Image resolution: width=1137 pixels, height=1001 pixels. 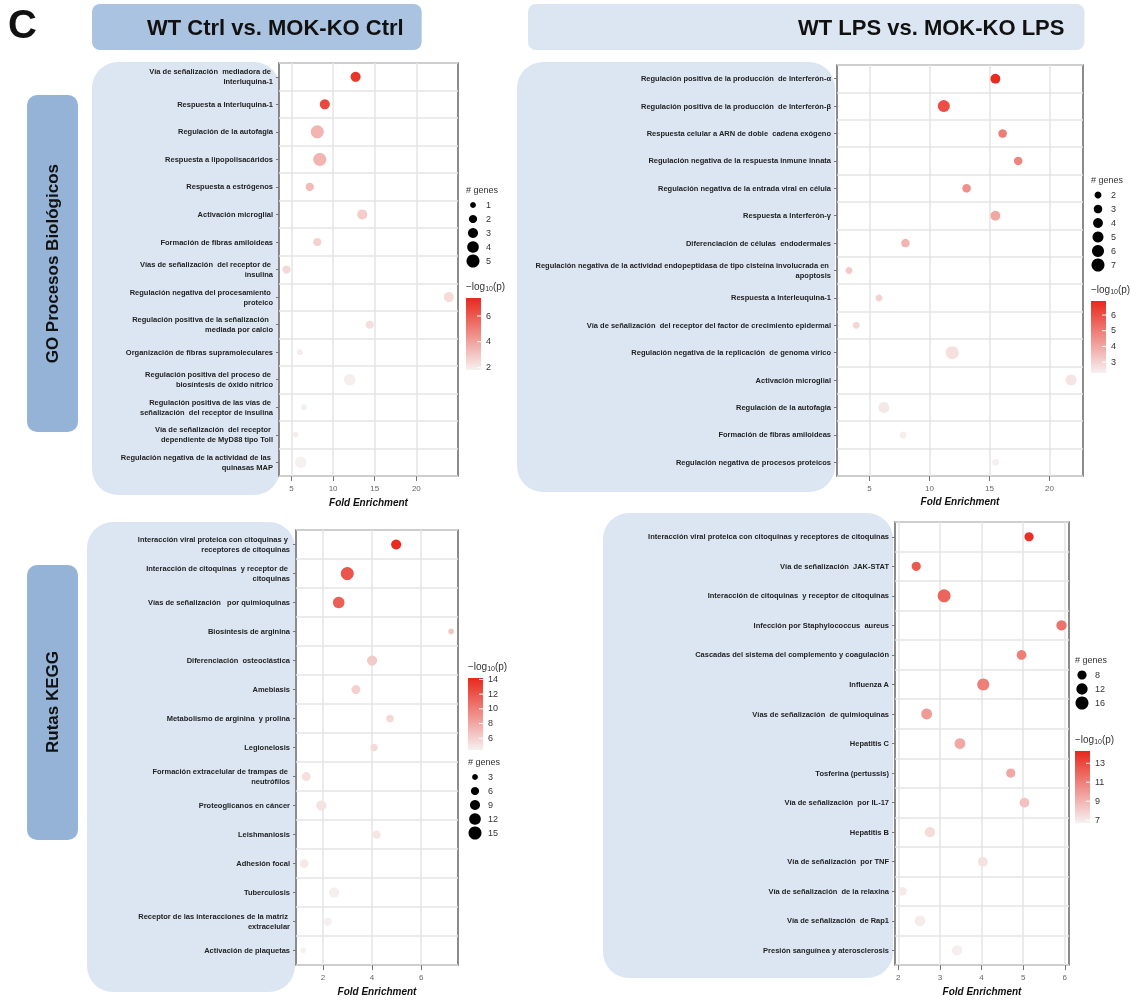 I want to click on color-bar-label: 2, so click(x=489, y=366).